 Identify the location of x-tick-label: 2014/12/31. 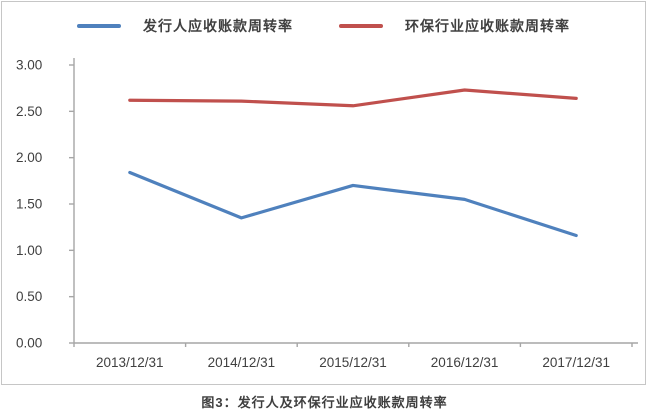
(242, 362).